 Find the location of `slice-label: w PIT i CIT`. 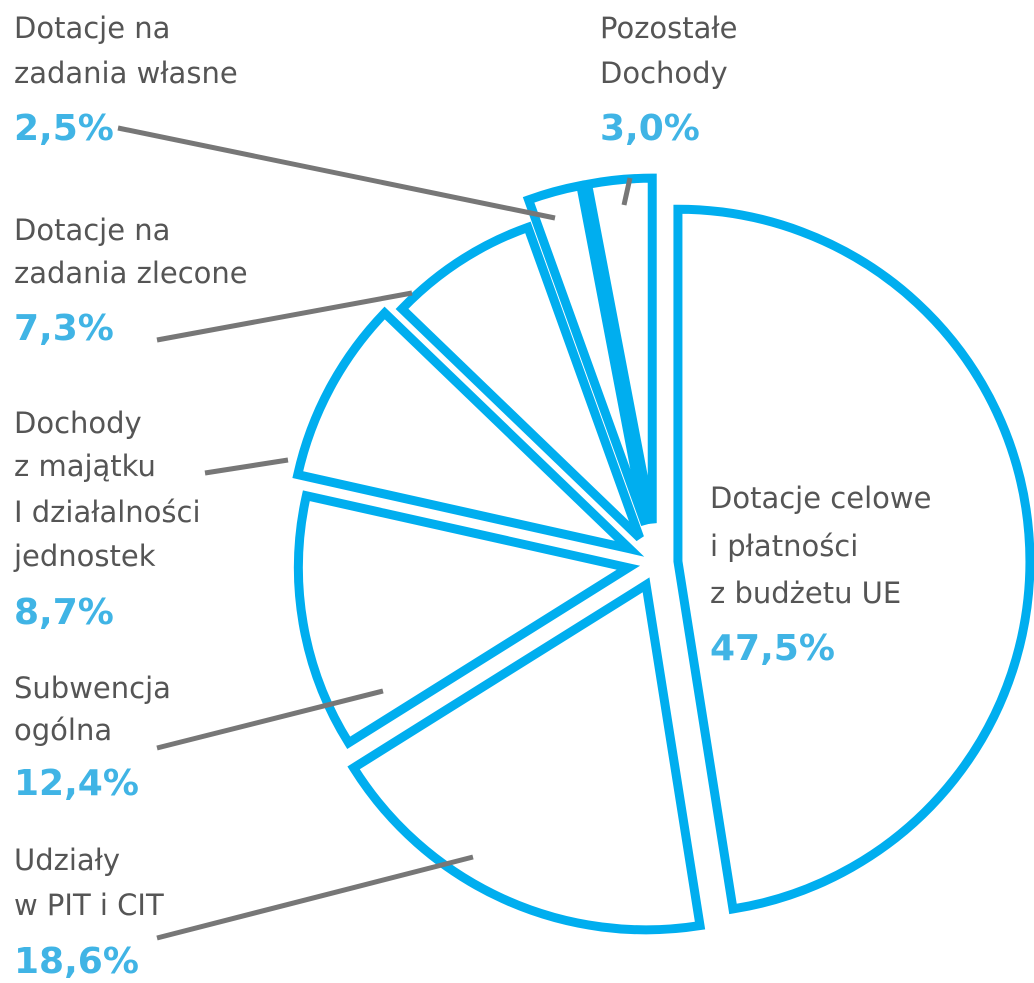

slice-label: w PIT i CIT is located at coordinates (89, 905).